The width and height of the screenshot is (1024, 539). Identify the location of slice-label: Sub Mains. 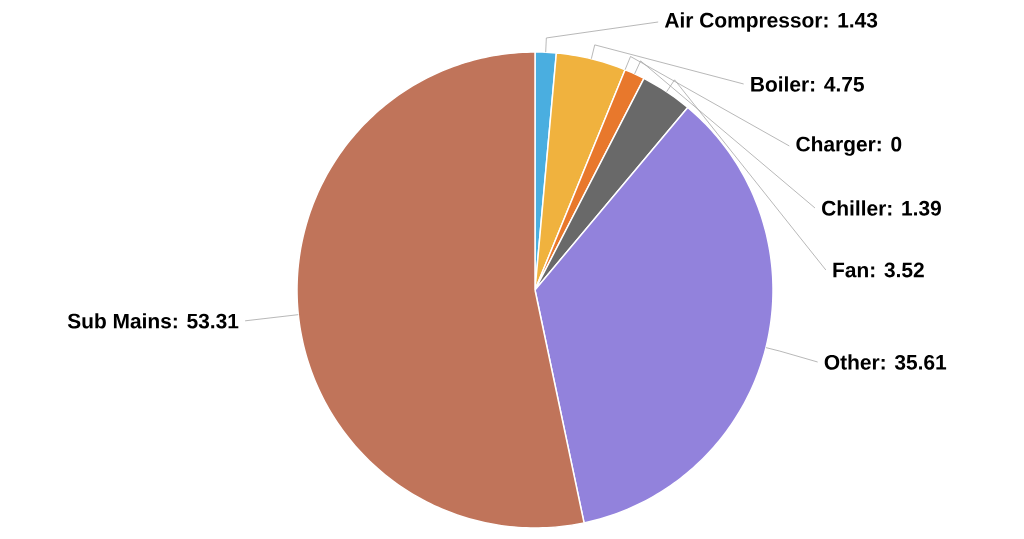
(119, 321).